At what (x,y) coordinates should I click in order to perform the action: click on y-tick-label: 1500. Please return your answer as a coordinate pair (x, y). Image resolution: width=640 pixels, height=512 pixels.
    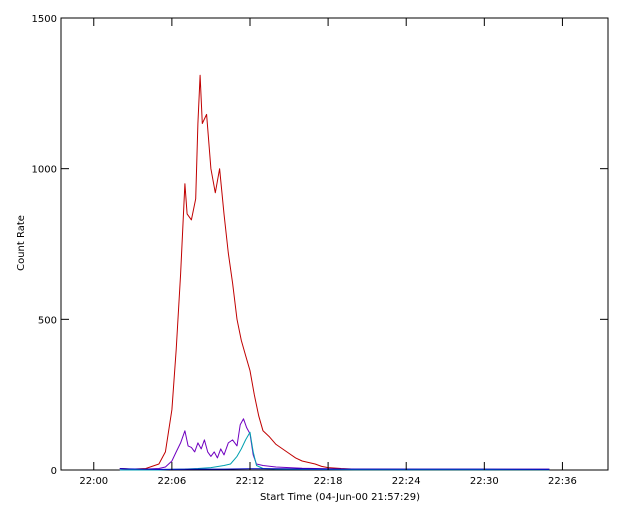
    Looking at the image, I should click on (44, 19).